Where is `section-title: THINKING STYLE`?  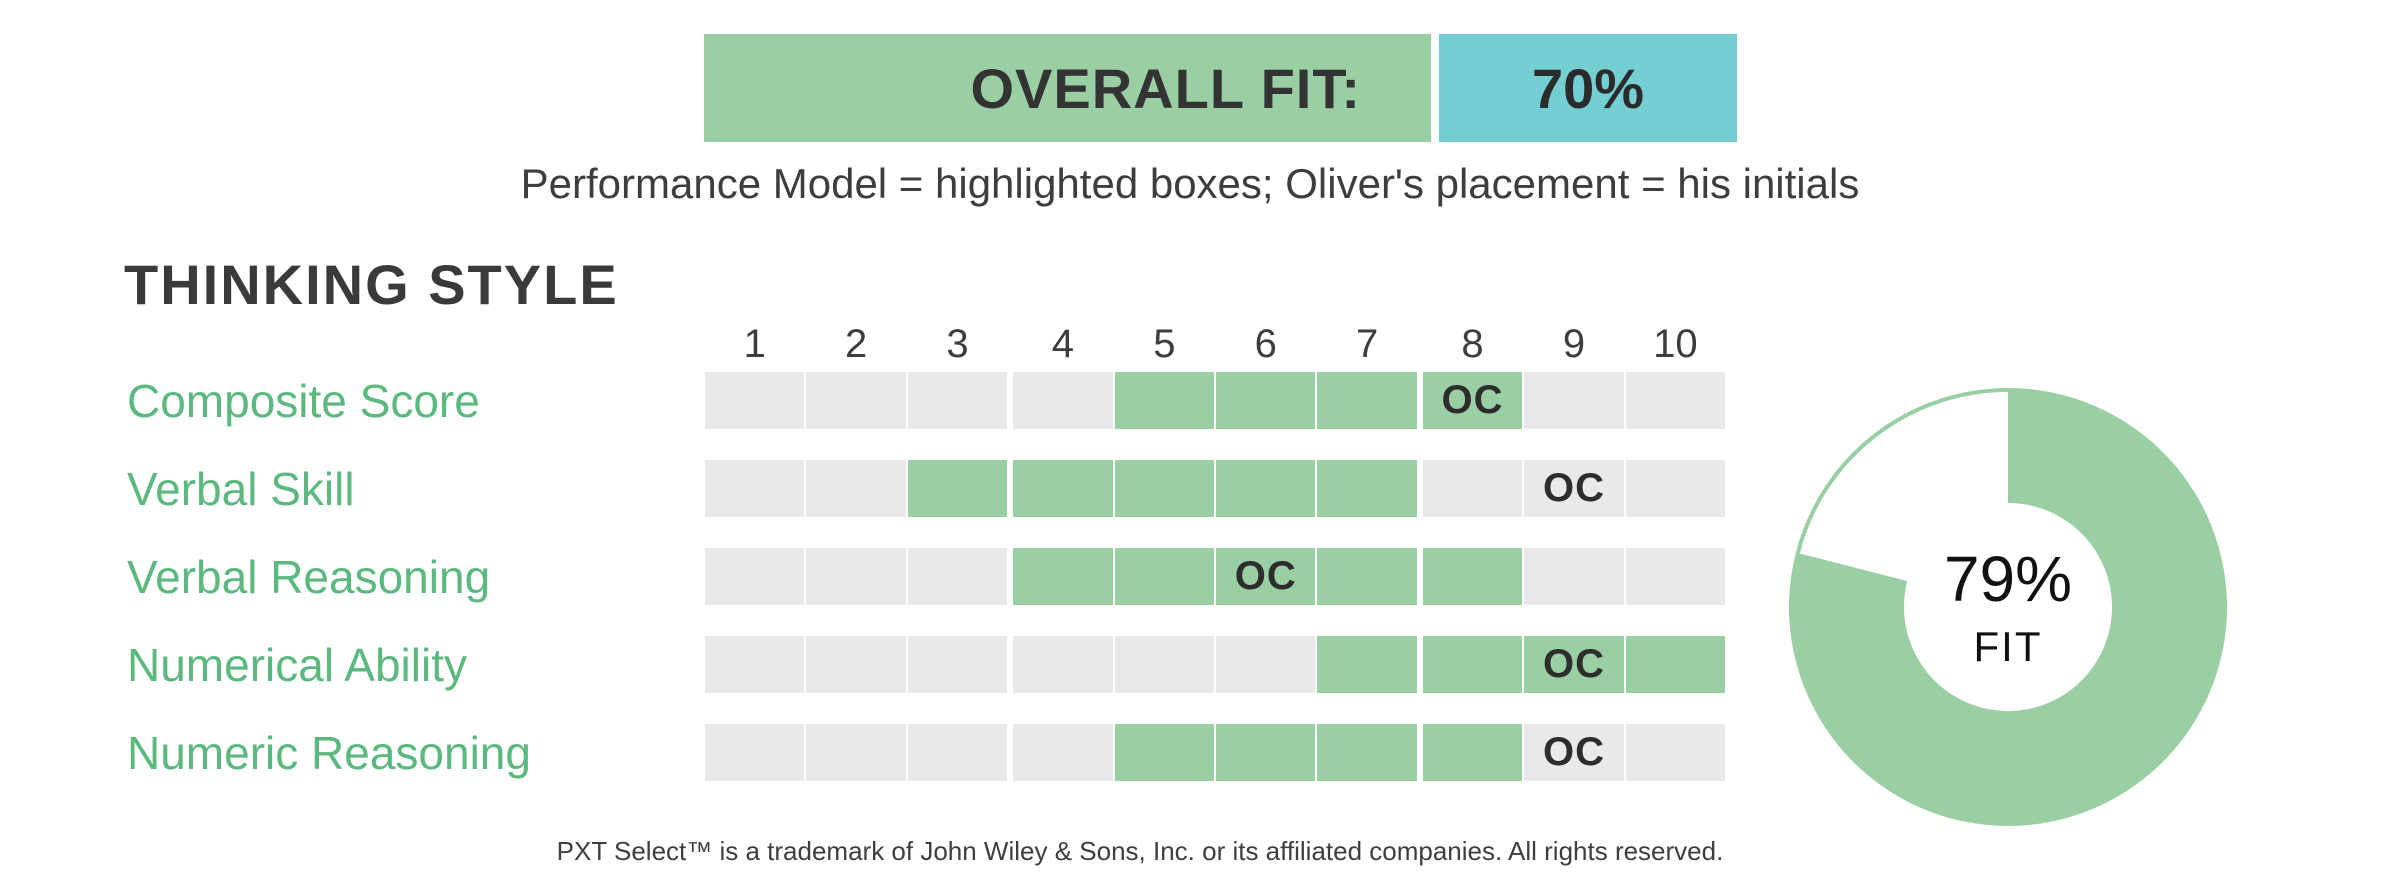 section-title: THINKING STYLE is located at coordinates (371, 284).